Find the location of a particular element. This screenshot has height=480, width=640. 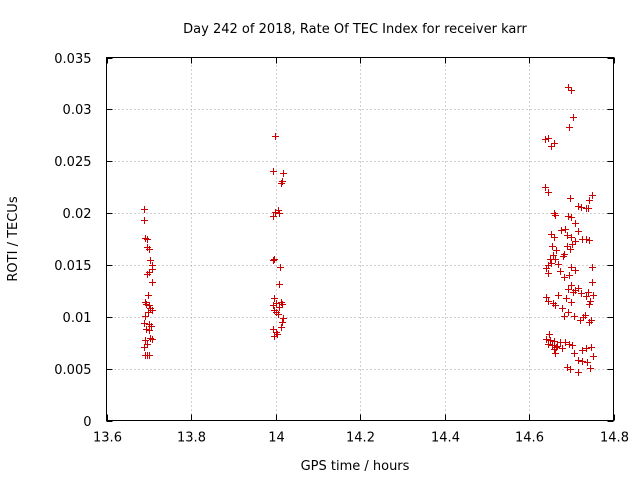

y-tick-label: 0.015 is located at coordinates (72, 266).